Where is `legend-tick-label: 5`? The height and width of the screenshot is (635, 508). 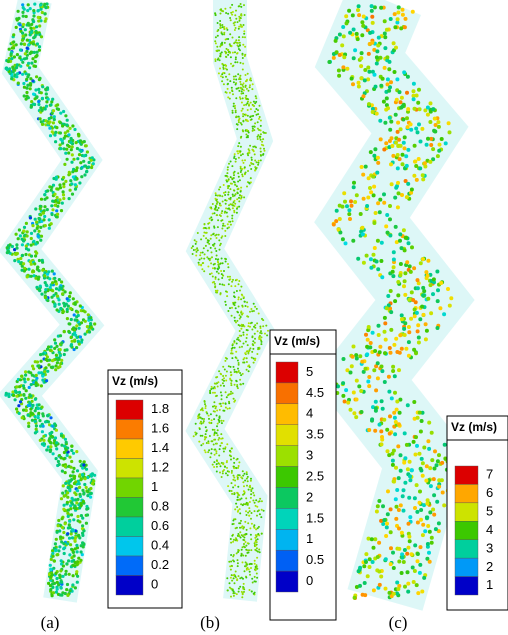 legend-tick-label: 5 is located at coordinates (489, 511).